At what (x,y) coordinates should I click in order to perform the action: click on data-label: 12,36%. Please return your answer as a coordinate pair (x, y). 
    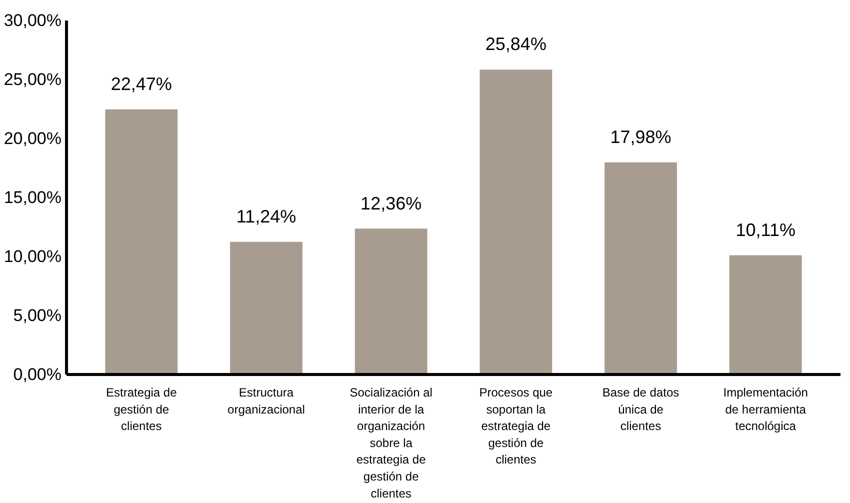
    Looking at the image, I should click on (391, 203).